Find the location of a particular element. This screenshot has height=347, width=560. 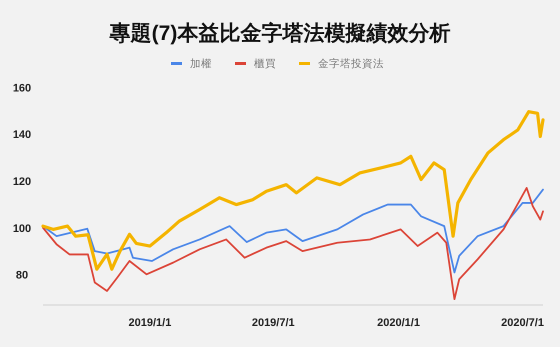

legend-label: 金字塔投資法 is located at coordinates (351, 63).